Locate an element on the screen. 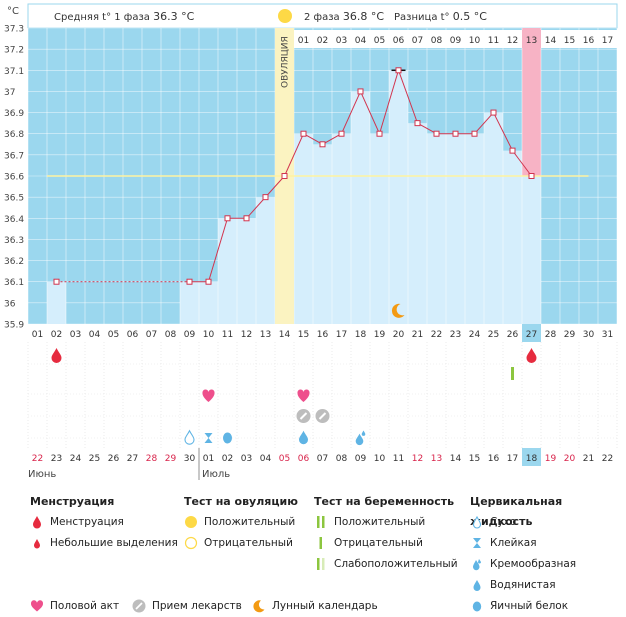  legend-ovulation-positive-item: Положительный is located at coordinates (241, 522).